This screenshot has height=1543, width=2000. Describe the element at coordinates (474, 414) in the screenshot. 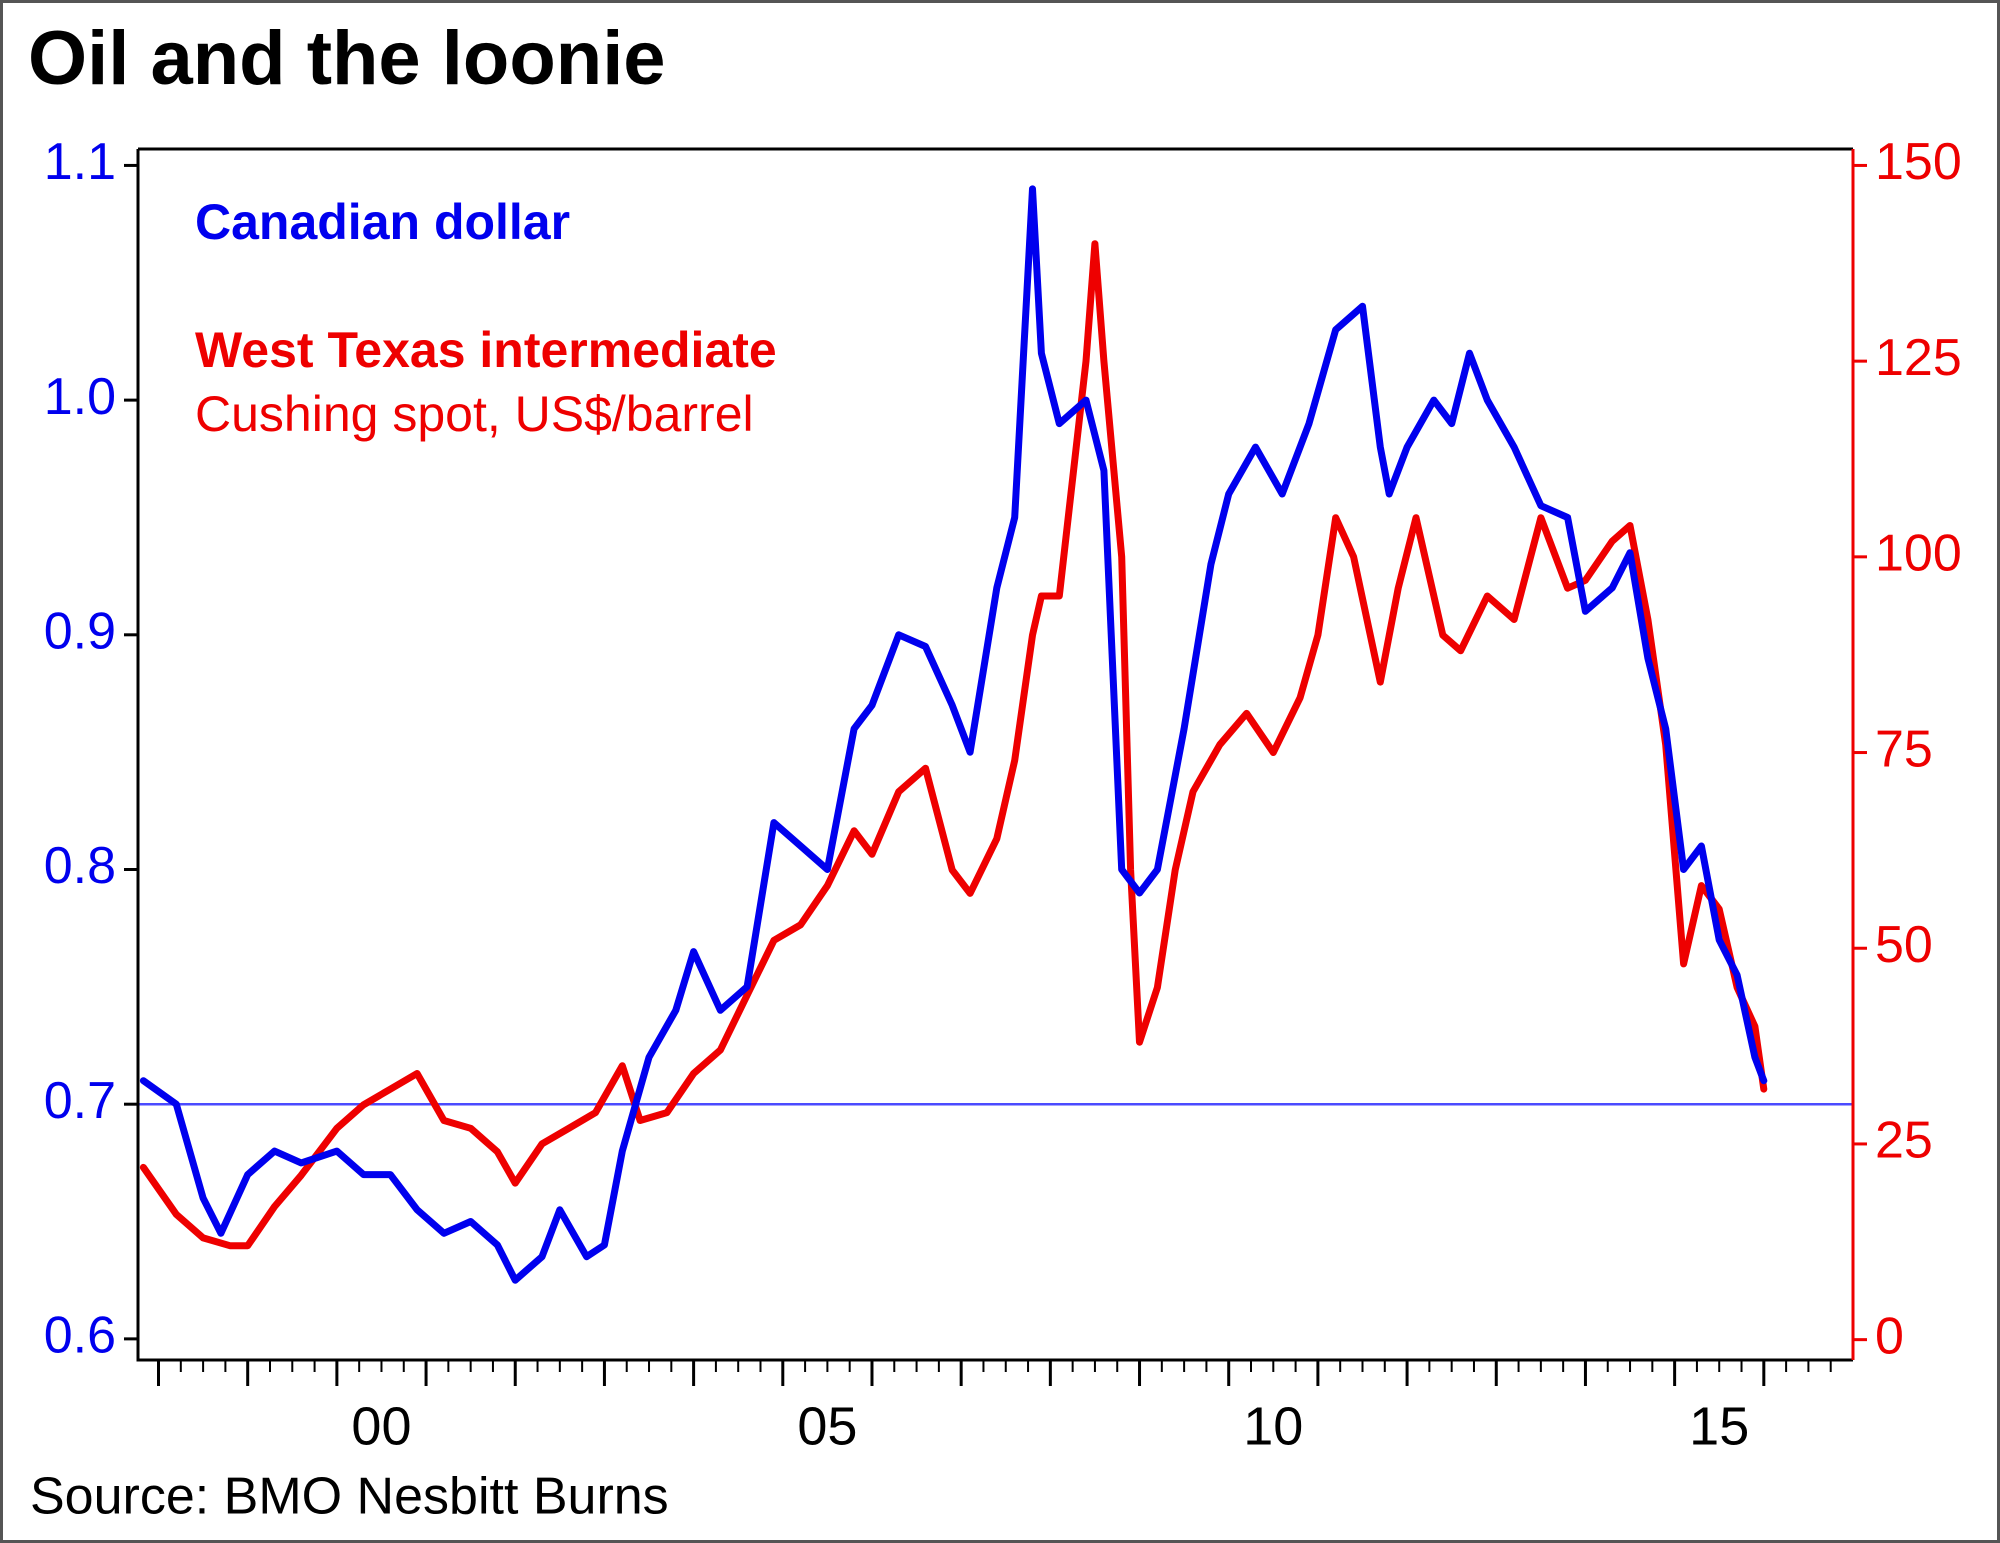

I see `legend-note: Cushing spot, US$/barrel` at that location.